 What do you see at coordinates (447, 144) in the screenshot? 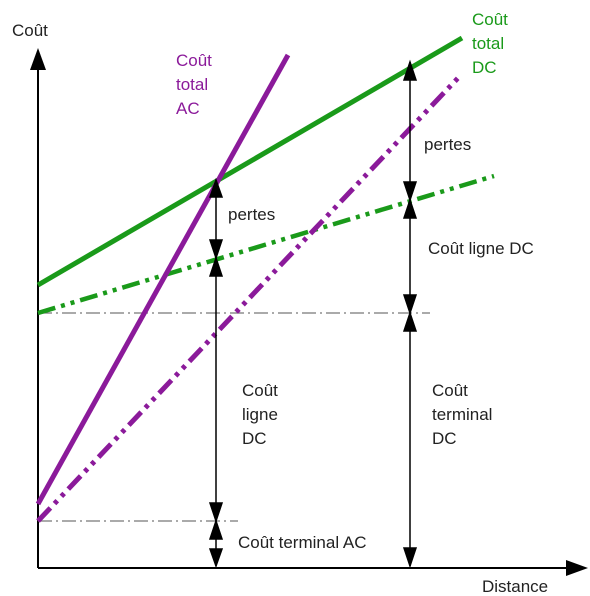
I see `dc-losses-label: pertes` at bounding box center [447, 144].